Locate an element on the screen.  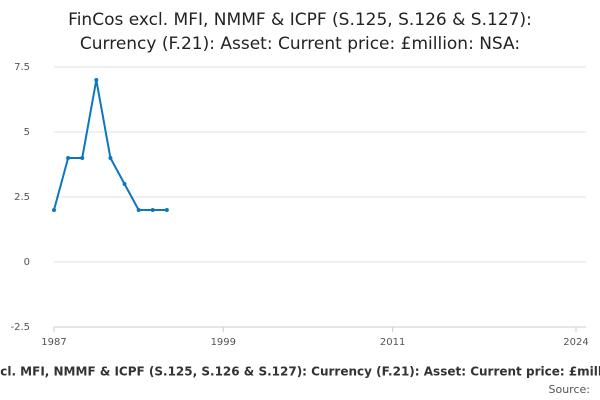
y-tick-label: 2.5 is located at coordinates (22, 197).